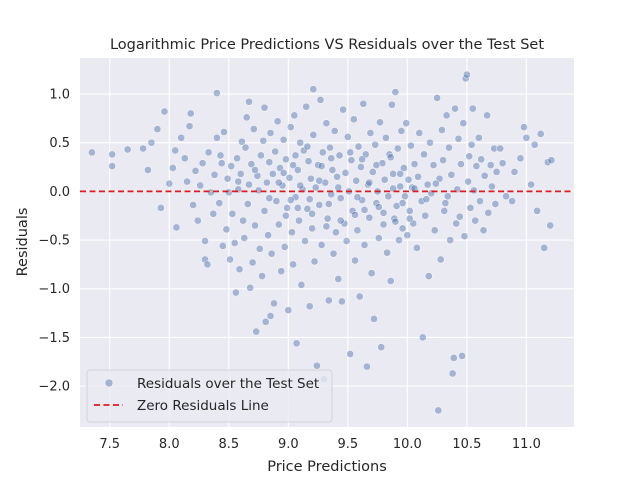  What do you see at coordinates (54, 241) in the screenshot?
I see `y-tick-label: −0.5` at bounding box center [54, 241].